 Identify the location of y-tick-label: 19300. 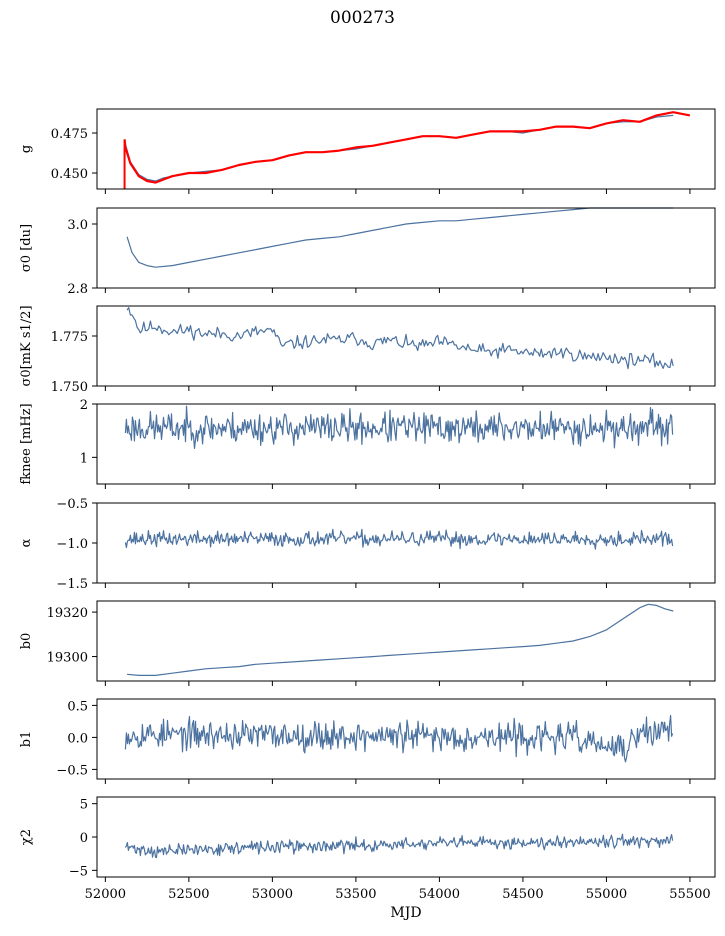
(67, 658).